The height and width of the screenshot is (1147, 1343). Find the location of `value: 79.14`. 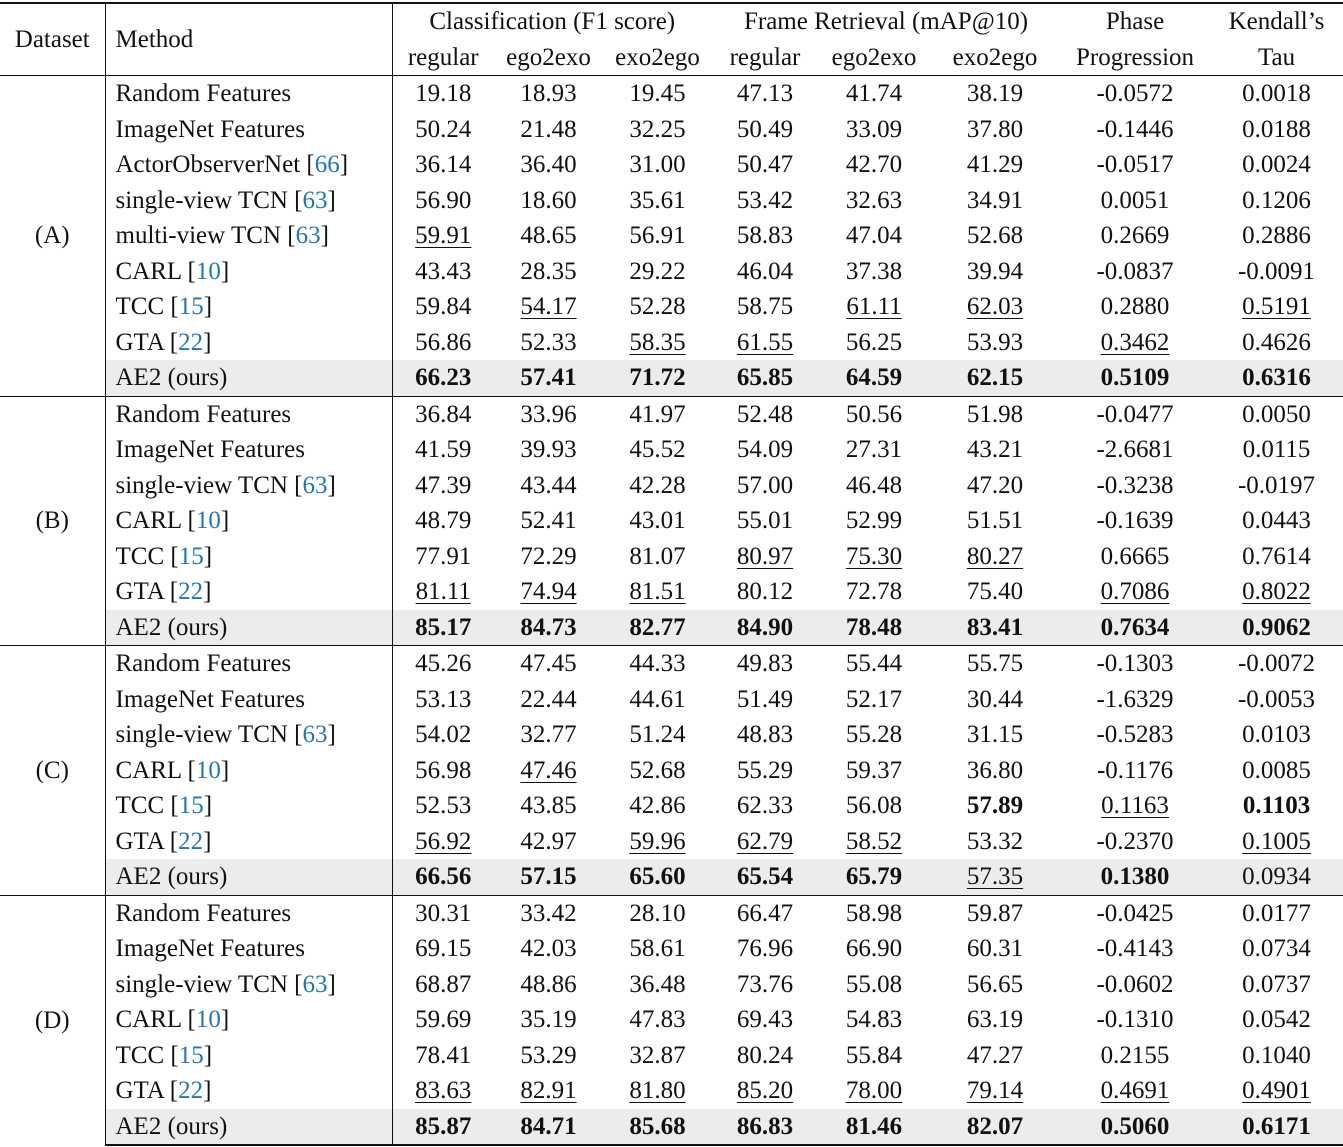

value: 79.14 is located at coordinates (995, 1090).